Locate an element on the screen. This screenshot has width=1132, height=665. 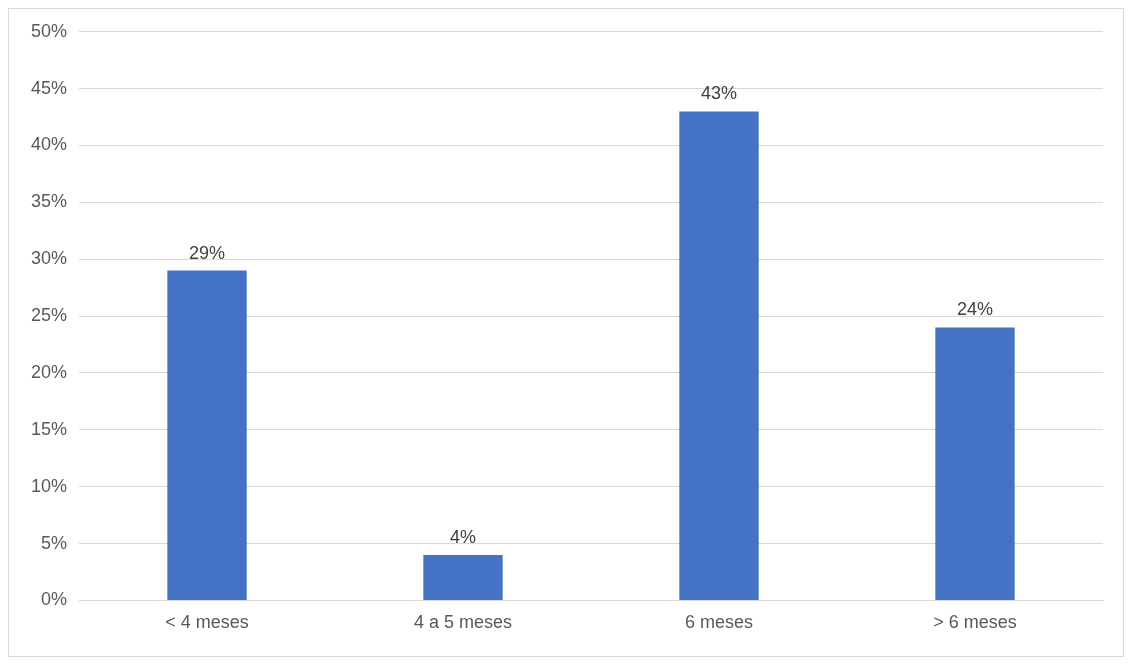
y-tick-label: 20% is located at coordinates (49, 371).